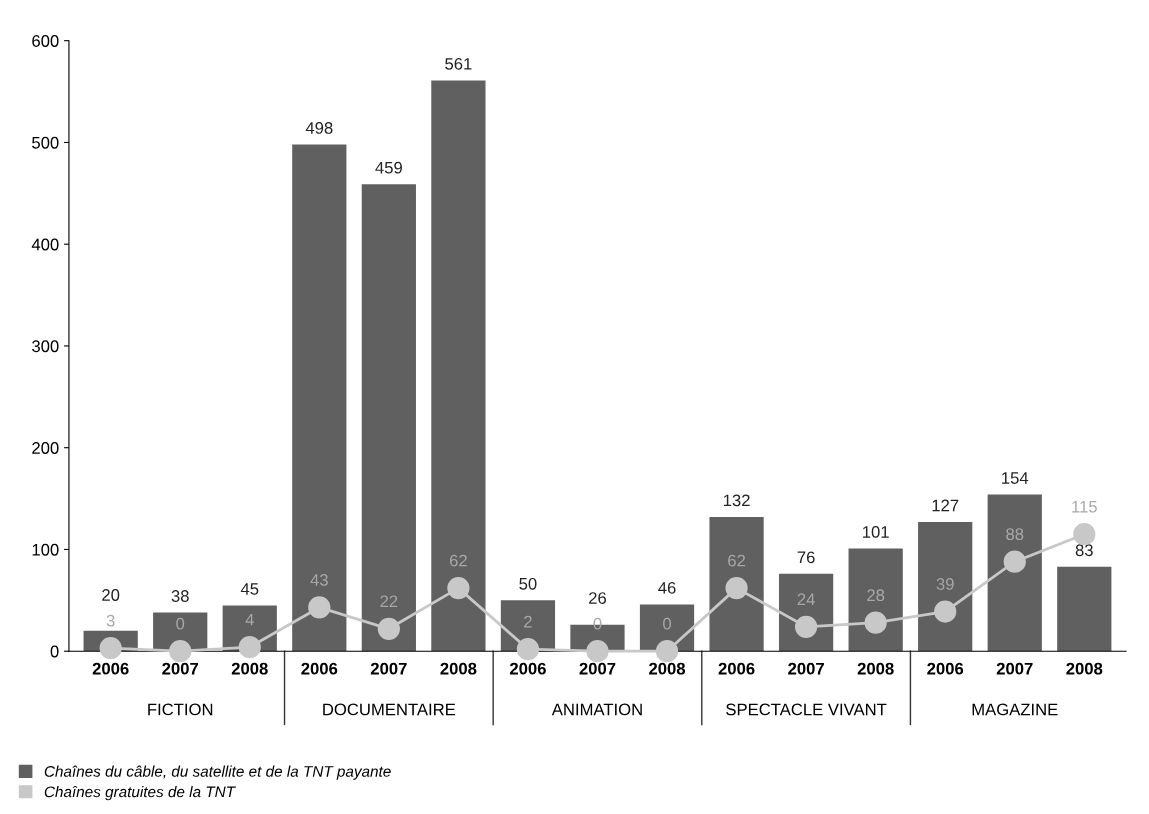  Describe the element at coordinates (45, 244) in the screenshot. I see `y-tick-label: 400` at that location.